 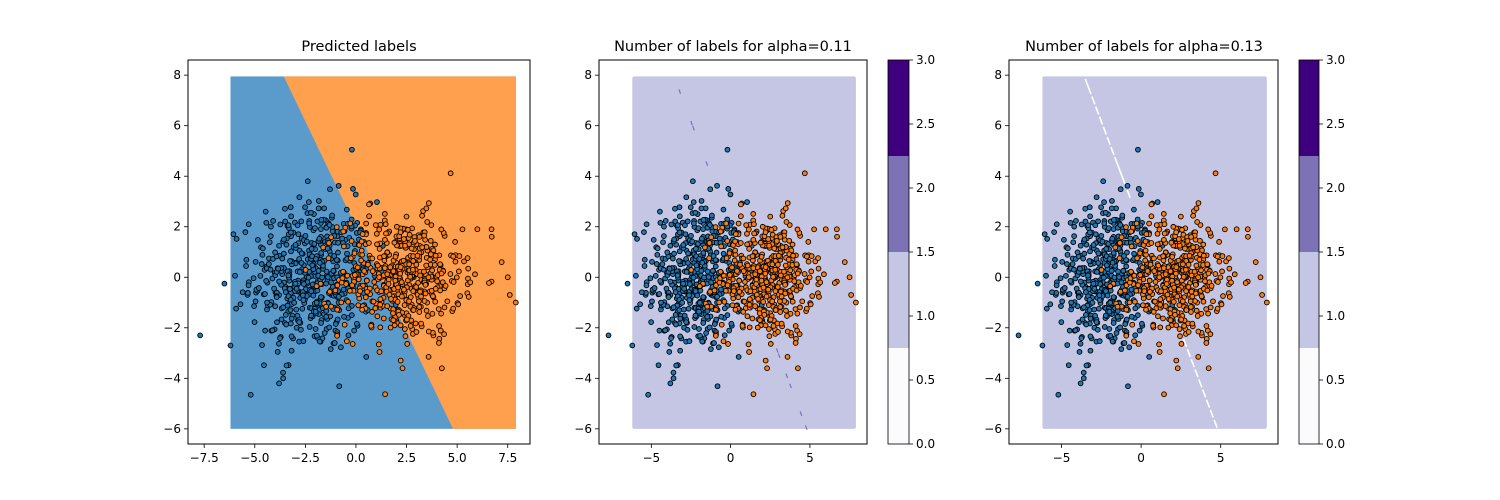 I want to click on y-tick-label: 8, so click(x=177, y=75).